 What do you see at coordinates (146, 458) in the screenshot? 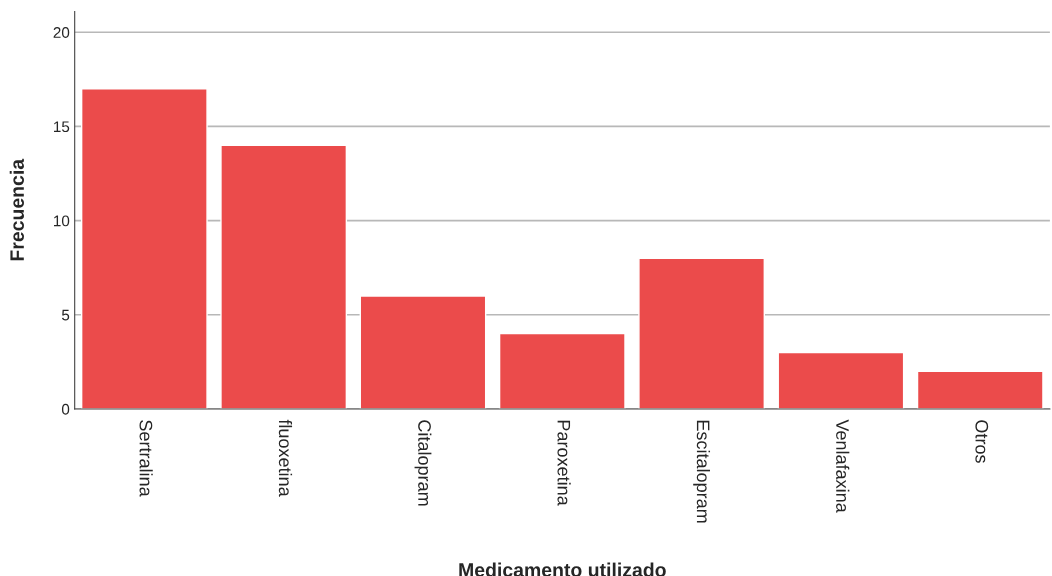
I see `x-tick-label: Sertralina` at bounding box center [146, 458].